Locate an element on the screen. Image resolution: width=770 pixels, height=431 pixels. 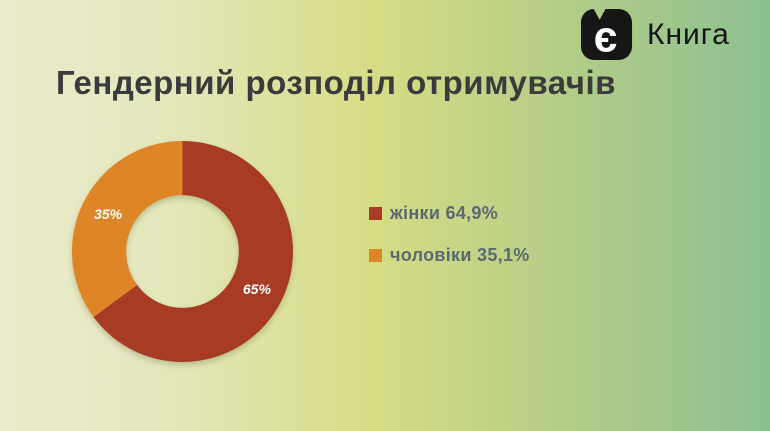
chart-title: Гендерний розподіл отримувачів is located at coordinates (336, 82).